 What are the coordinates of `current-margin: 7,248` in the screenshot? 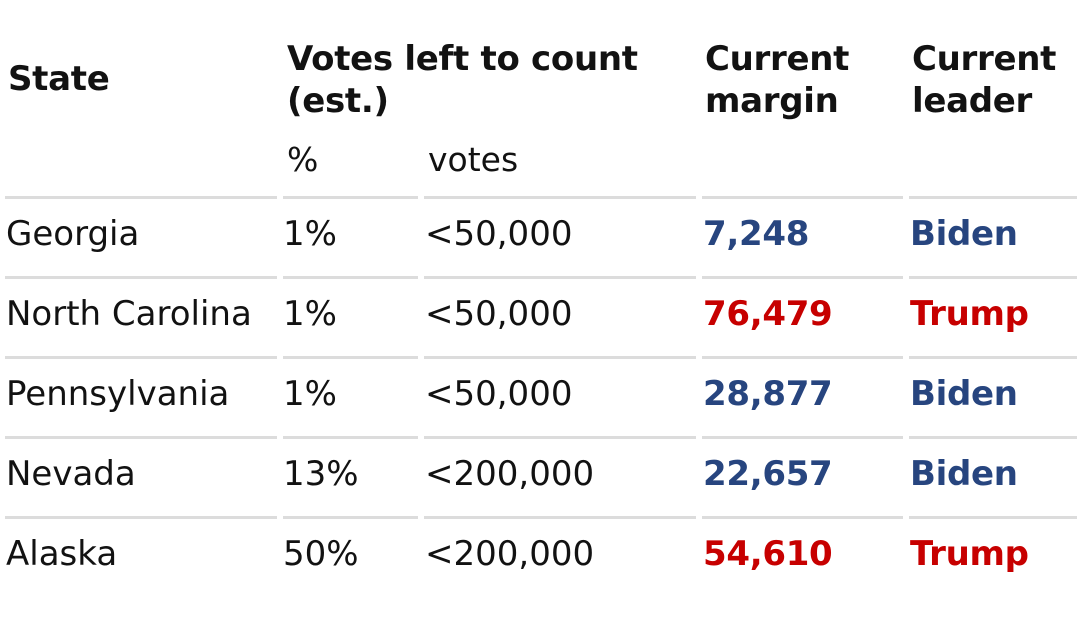 It's located at (756, 234).